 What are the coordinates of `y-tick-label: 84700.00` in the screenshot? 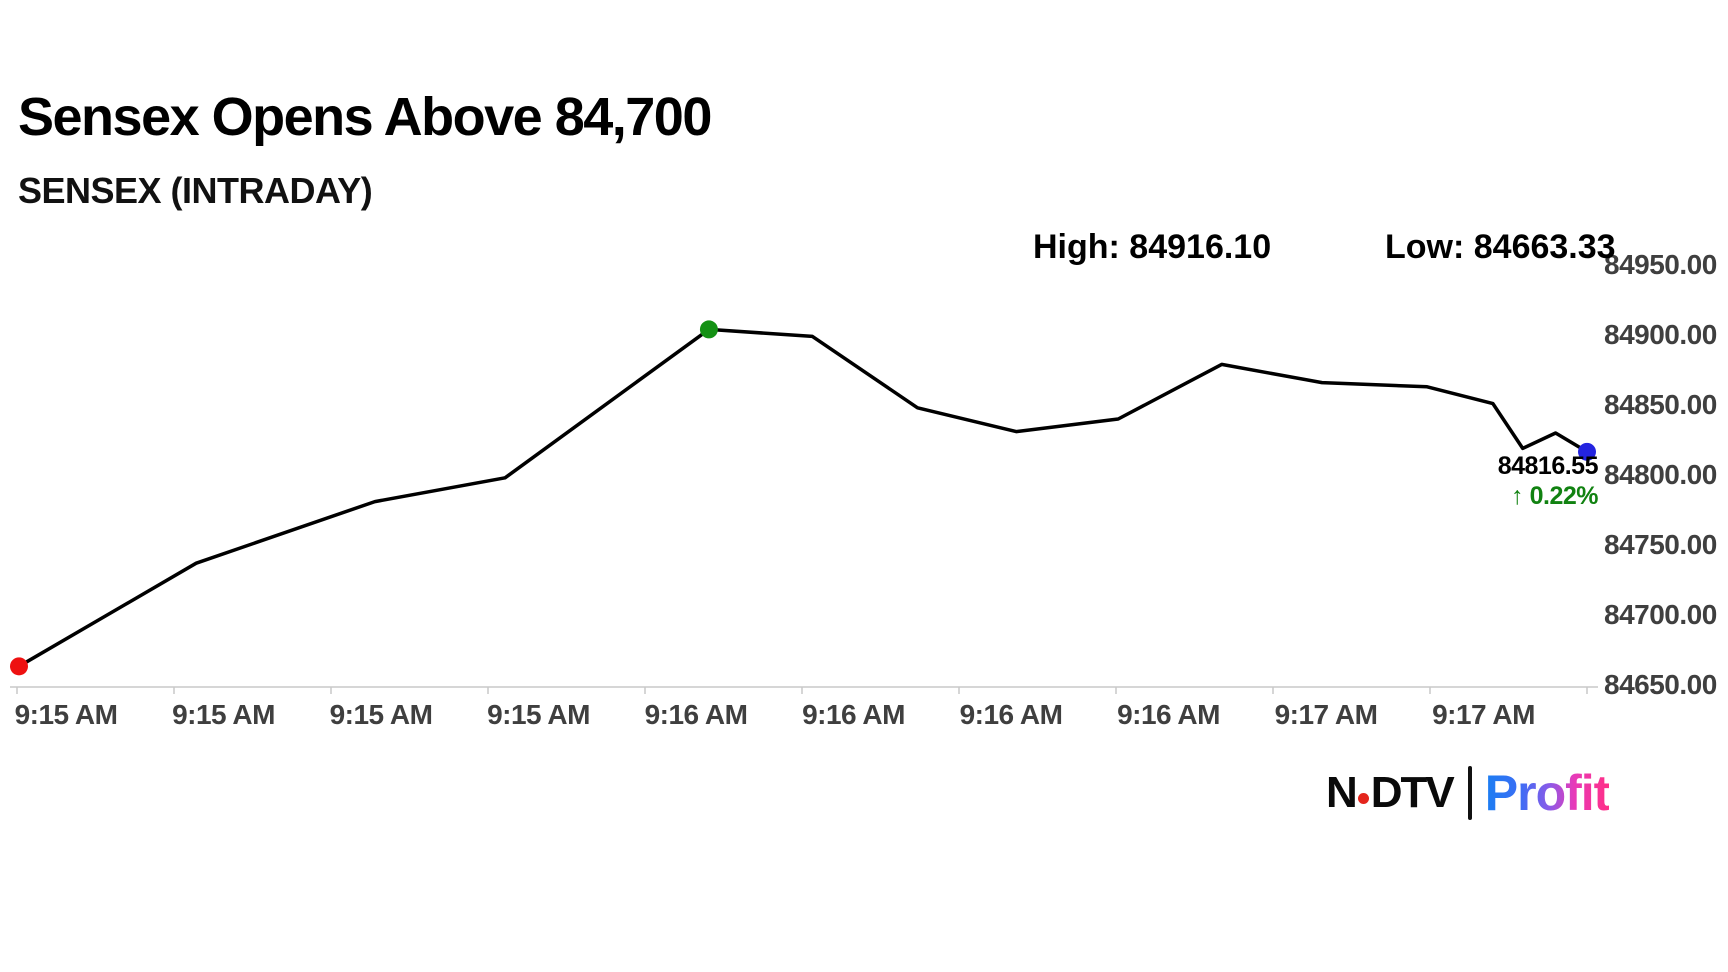 It's located at (1660, 614).